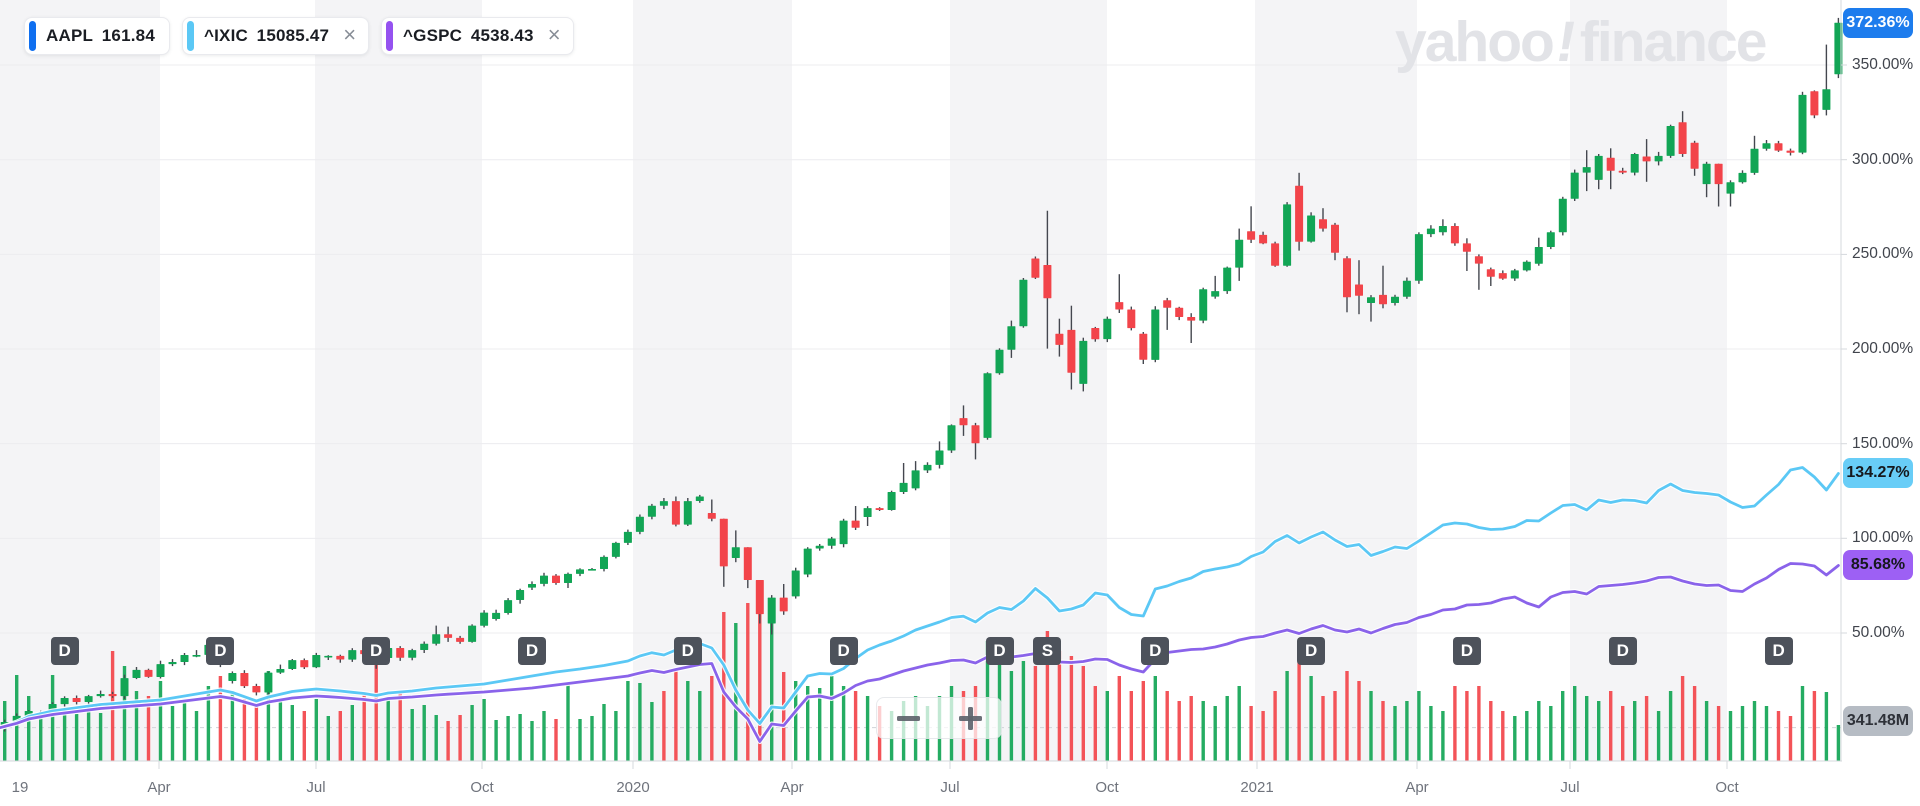 This screenshot has height=806, width=1920. What do you see at coordinates (1878, 22) in the screenshot?
I see `value-badge: 372.36%` at bounding box center [1878, 22].